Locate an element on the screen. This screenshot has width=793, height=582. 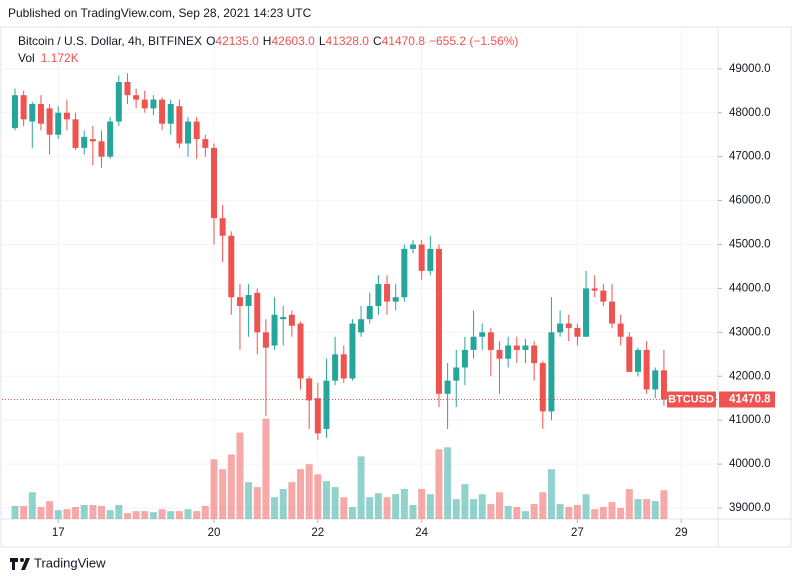
ohlc-key: H is located at coordinates (267, 41).